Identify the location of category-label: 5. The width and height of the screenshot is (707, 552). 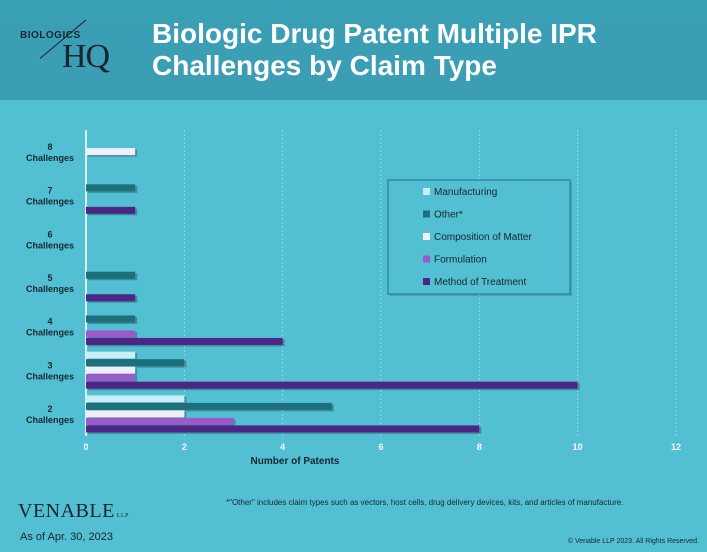
(49, 278).